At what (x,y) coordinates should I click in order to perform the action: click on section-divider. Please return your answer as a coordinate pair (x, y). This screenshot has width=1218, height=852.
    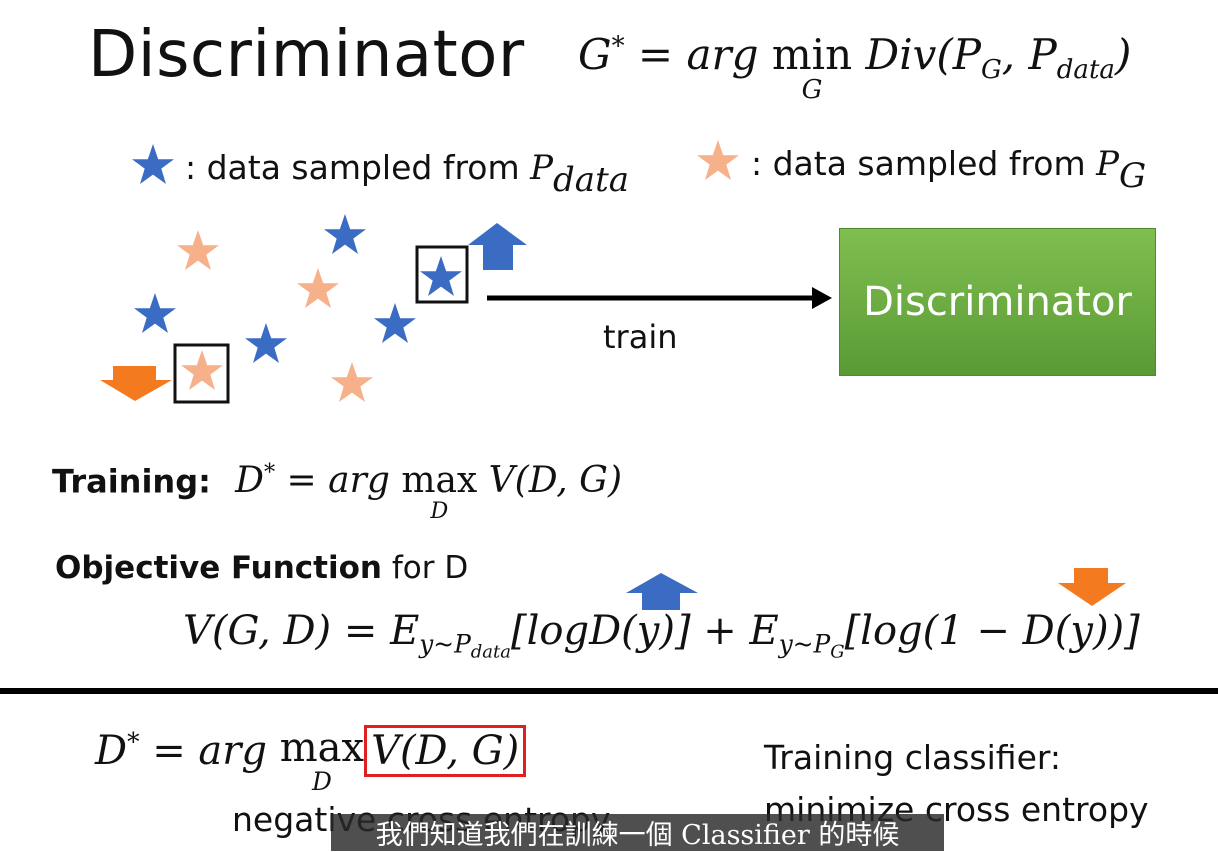
    Looking at the image, I should click on (609, 691).